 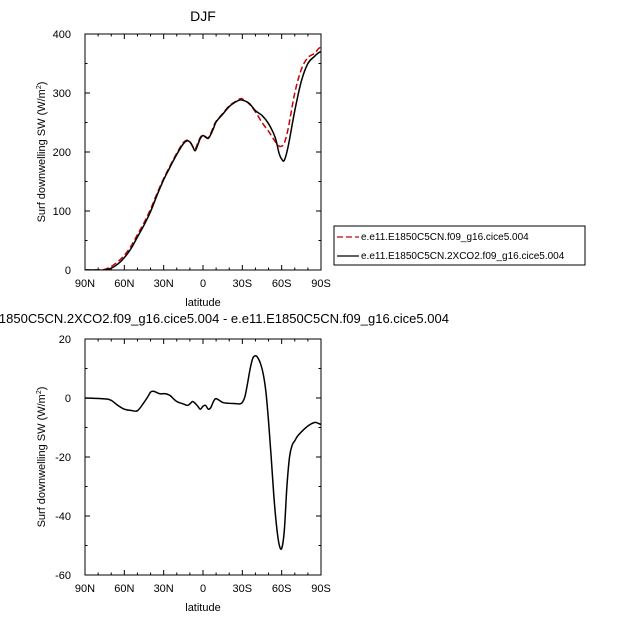 What do you see at coordinates (124, 284) in the screenshot?
I see `top-x-tick-label: 60N` at bounding box center [124, 284].